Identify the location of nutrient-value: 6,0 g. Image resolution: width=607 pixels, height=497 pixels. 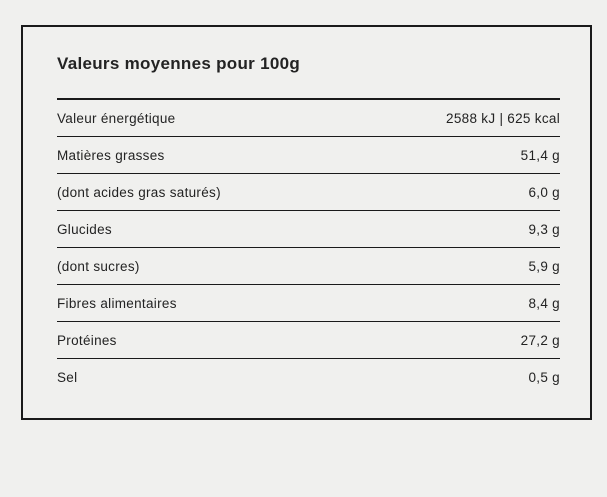
(544, 192).